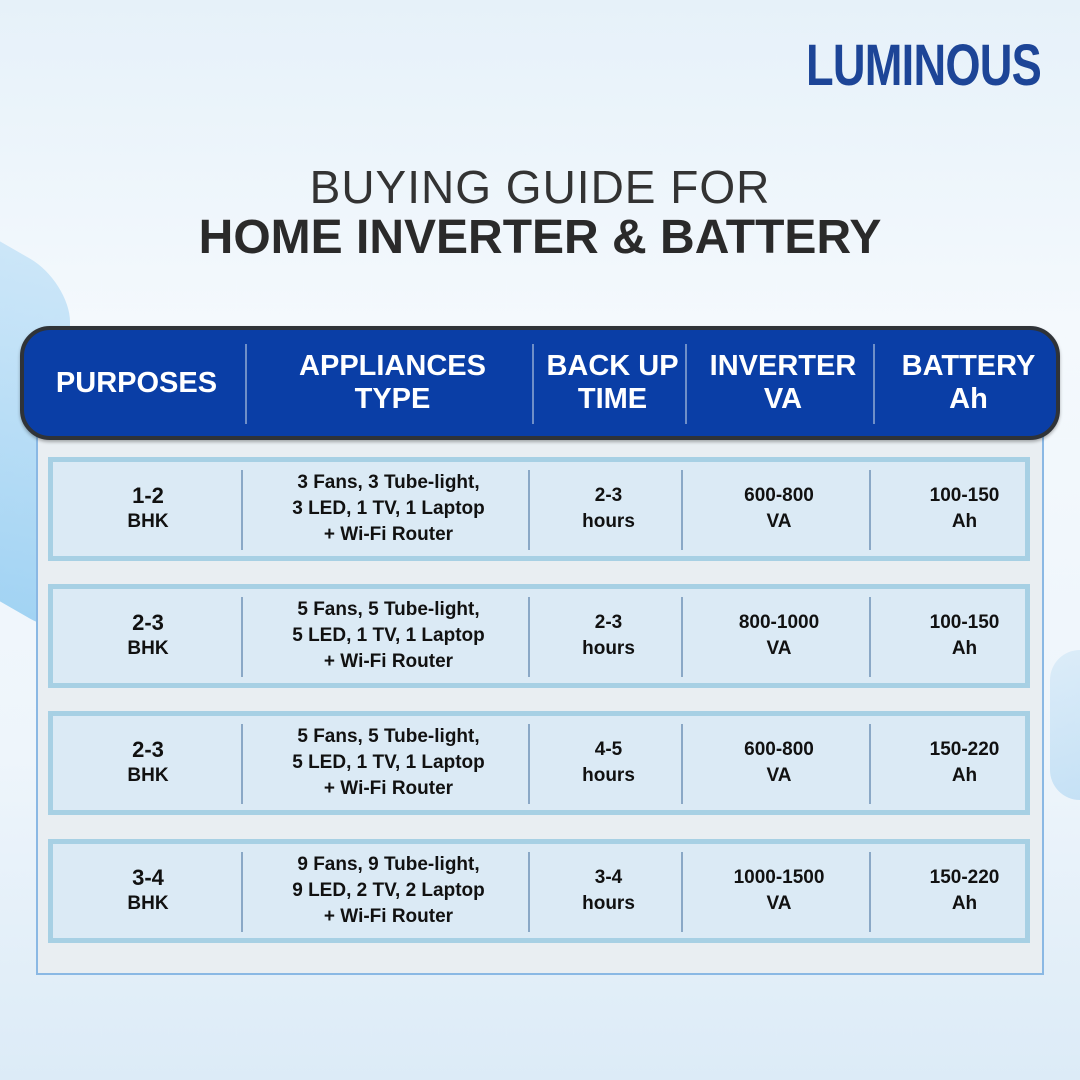  What do you see at coordinates (148, 495) in the screenshot?
I see `cell-text: 1-2` at bounding box center [148, 495].